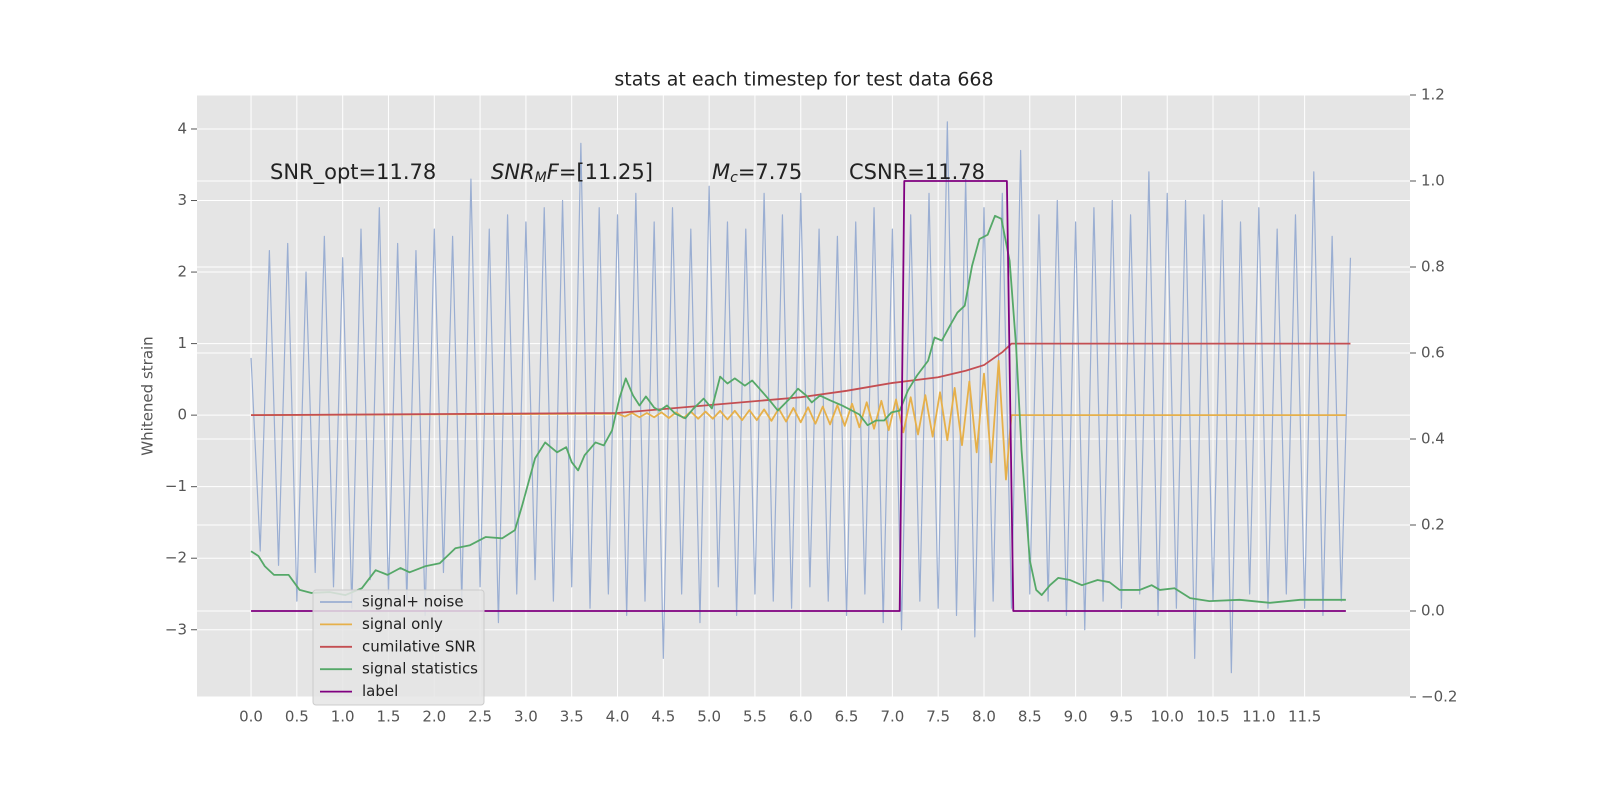  I want to click on x-tick-label: 4.5, so click(663, 717).